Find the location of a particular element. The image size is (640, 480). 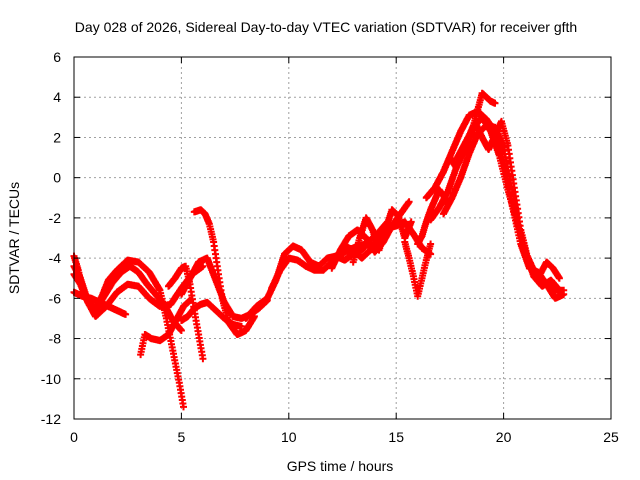

x-tick-label: 10 is located at coordinates (289, 437).